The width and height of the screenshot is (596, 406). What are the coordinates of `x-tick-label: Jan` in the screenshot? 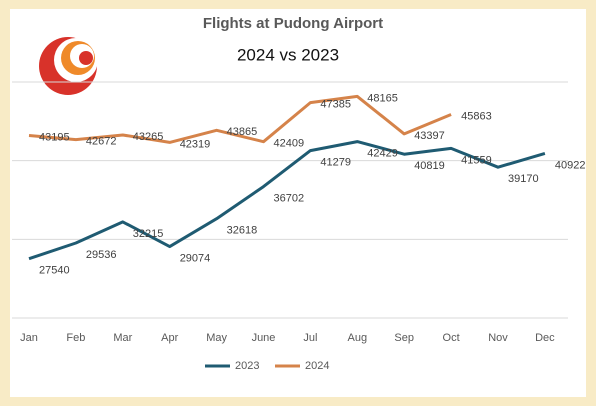 It's located at (29, 338).